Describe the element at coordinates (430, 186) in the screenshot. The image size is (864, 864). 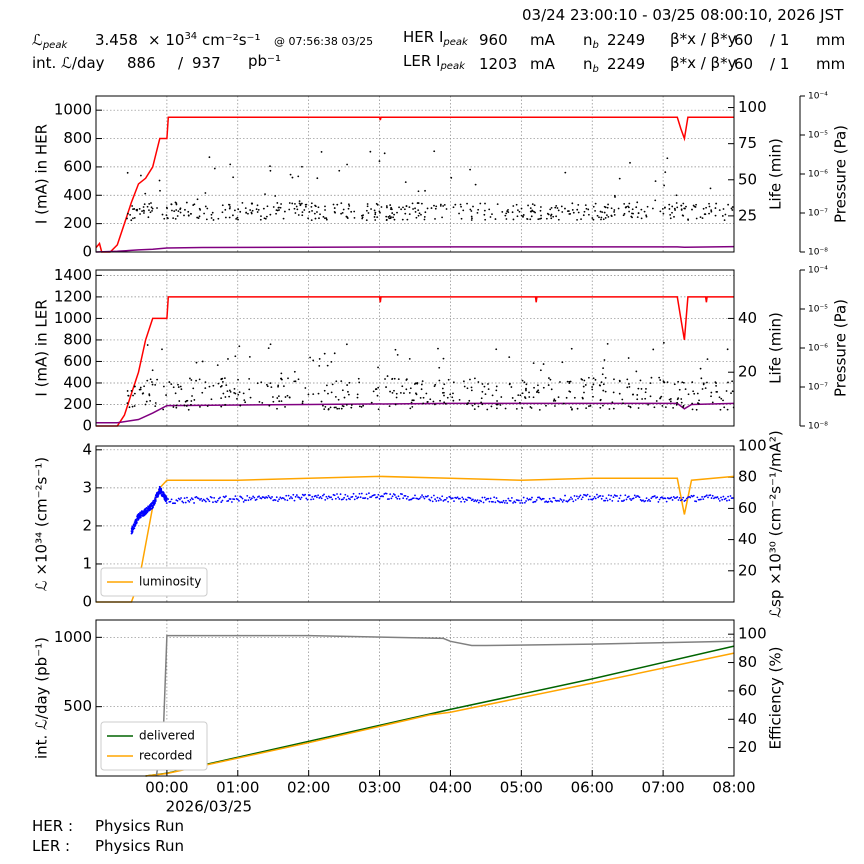
I see `scatter-lifetime` at that location.